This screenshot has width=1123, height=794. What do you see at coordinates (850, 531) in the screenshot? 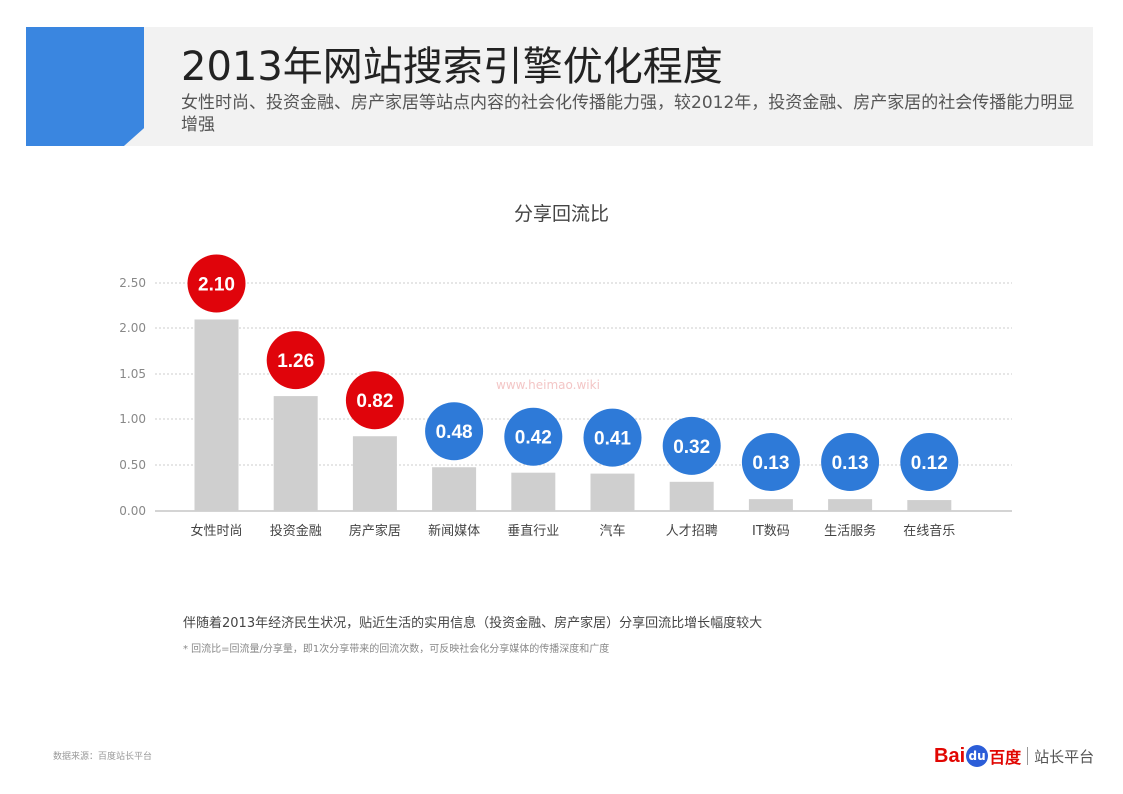
I see `x-tick-label: 生活服务` at bounding box center [850, 531].